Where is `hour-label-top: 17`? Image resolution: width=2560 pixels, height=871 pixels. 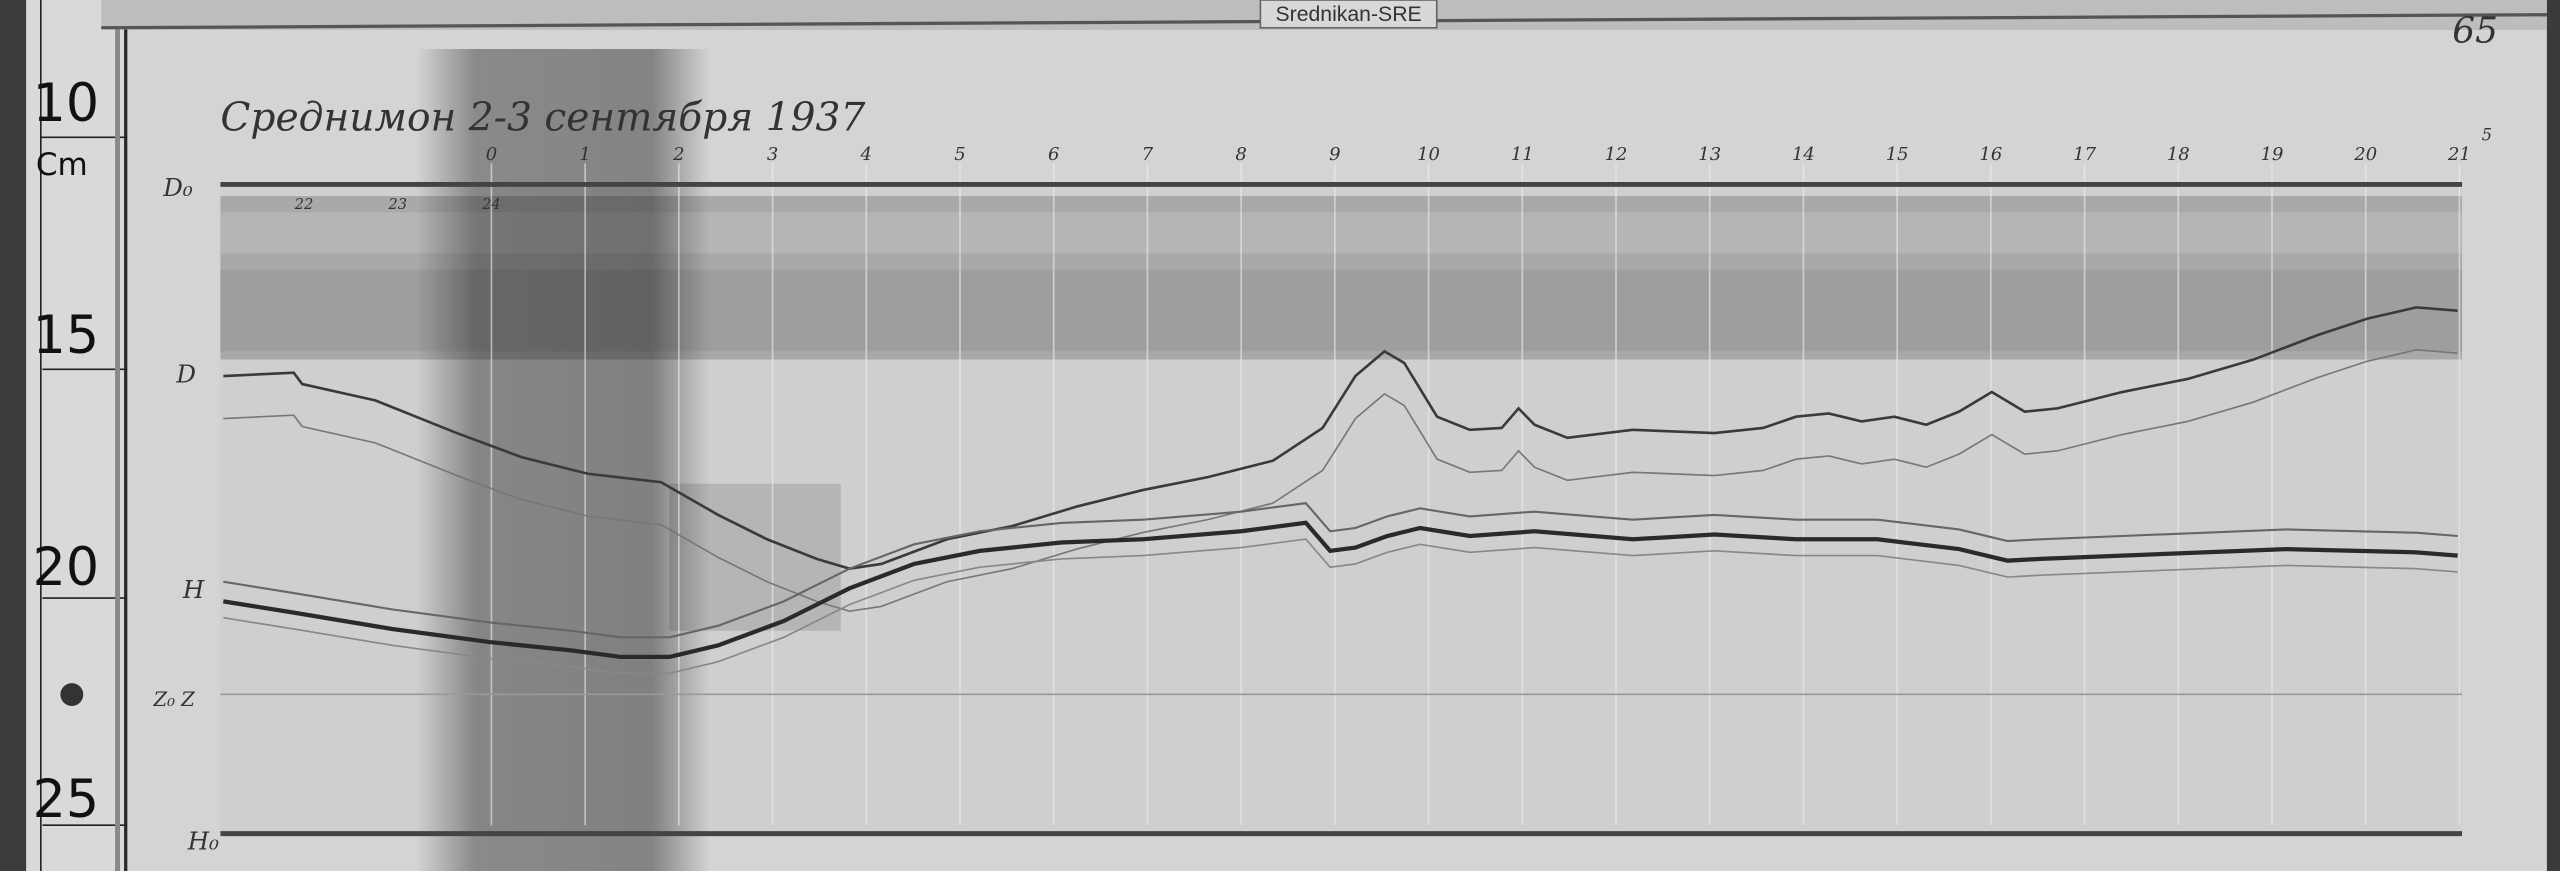
hour-label-top: 17 is located at coordinates (2084, 154).